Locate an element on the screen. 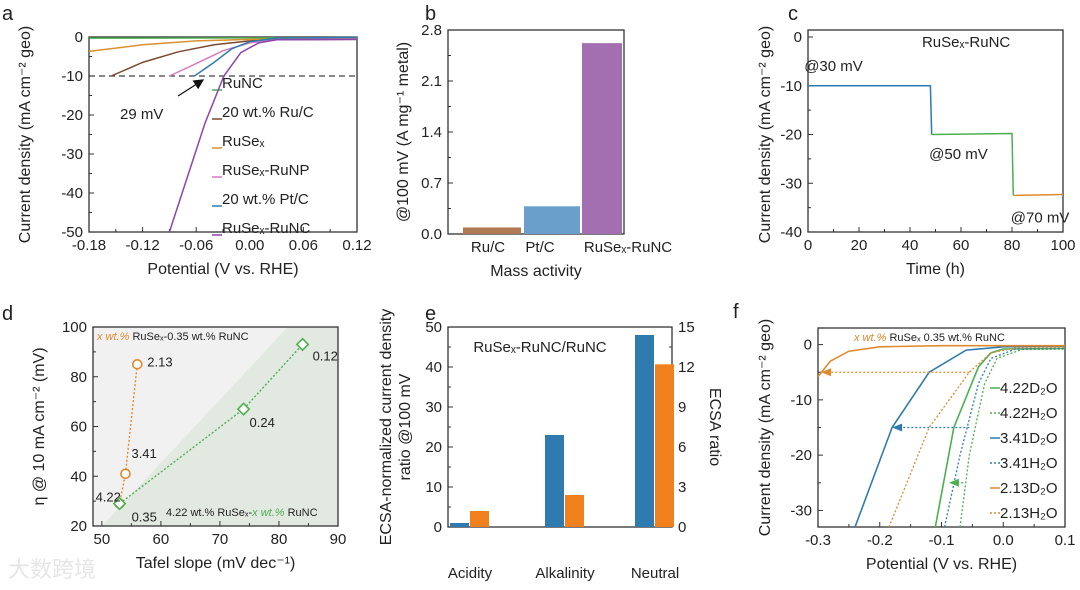 The image size is (1080, 590). y-tick-label: 1.4 is located at coordinates (431, 132).